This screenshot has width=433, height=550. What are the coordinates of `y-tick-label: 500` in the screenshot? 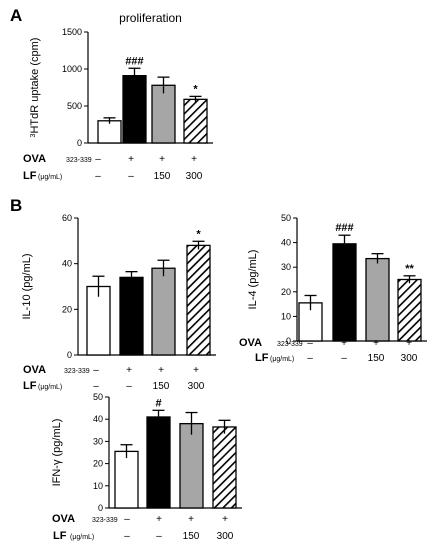 It's located at (74, 106).